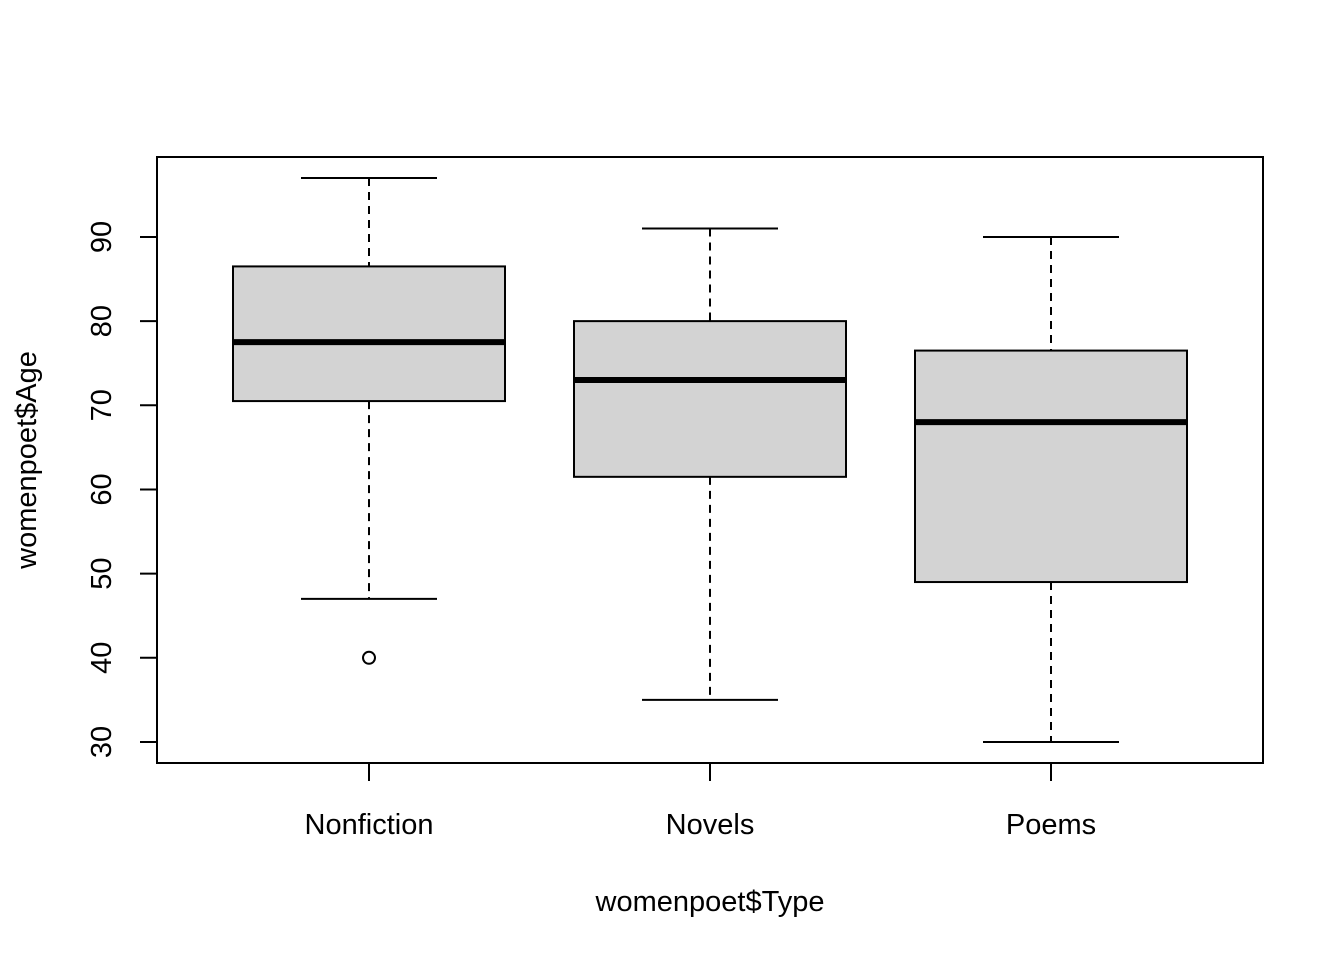  Describe the element at coordinates (1051, 825) in the screenshot. I see `x-tick-label-2: Poems` at that location.